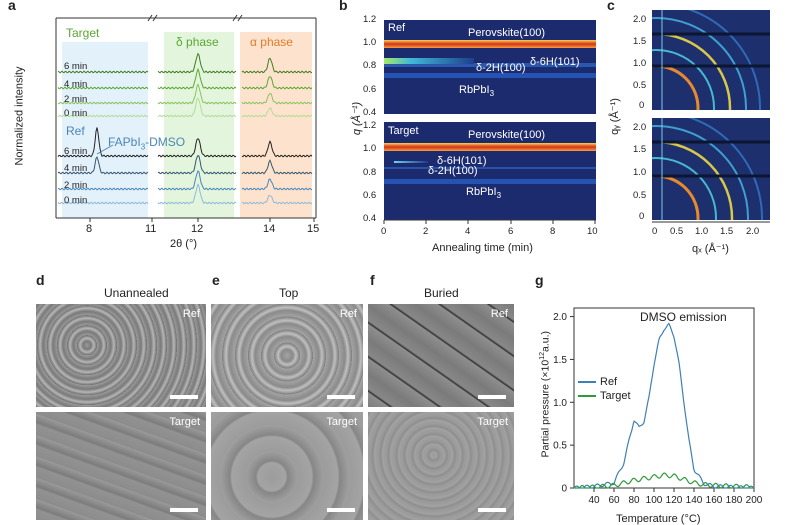  What do you see at coordinates (403, 131) in the screenshot?
I see `target-map-title: Target` at bounding box center [403, 131].